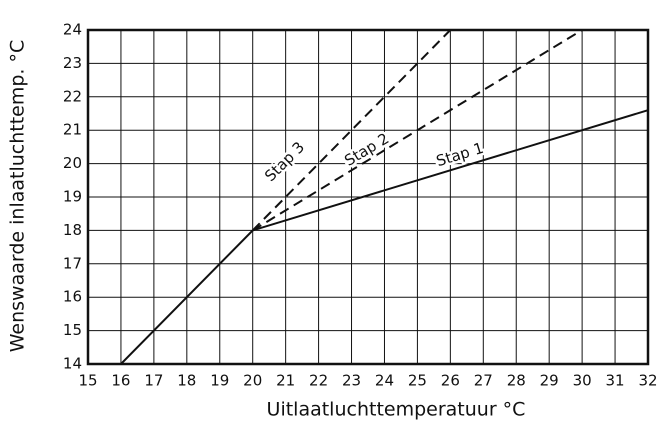  What do you see at coordinates (483, 381) in the screenshot?
I see `x-tick-label: 27` at bounding box center [483, 381].